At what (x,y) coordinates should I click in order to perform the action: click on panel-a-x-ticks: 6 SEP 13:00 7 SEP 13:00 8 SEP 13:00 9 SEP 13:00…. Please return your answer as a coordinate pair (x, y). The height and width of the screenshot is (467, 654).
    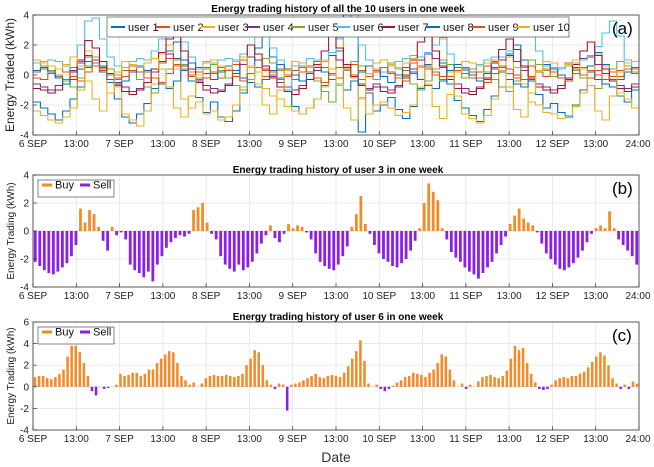
    Looking at the image, I should click on (335, 140).